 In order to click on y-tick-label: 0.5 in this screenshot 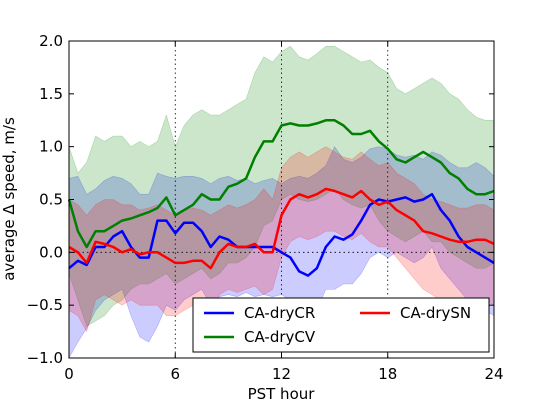, I will do `click(51, 200)`.